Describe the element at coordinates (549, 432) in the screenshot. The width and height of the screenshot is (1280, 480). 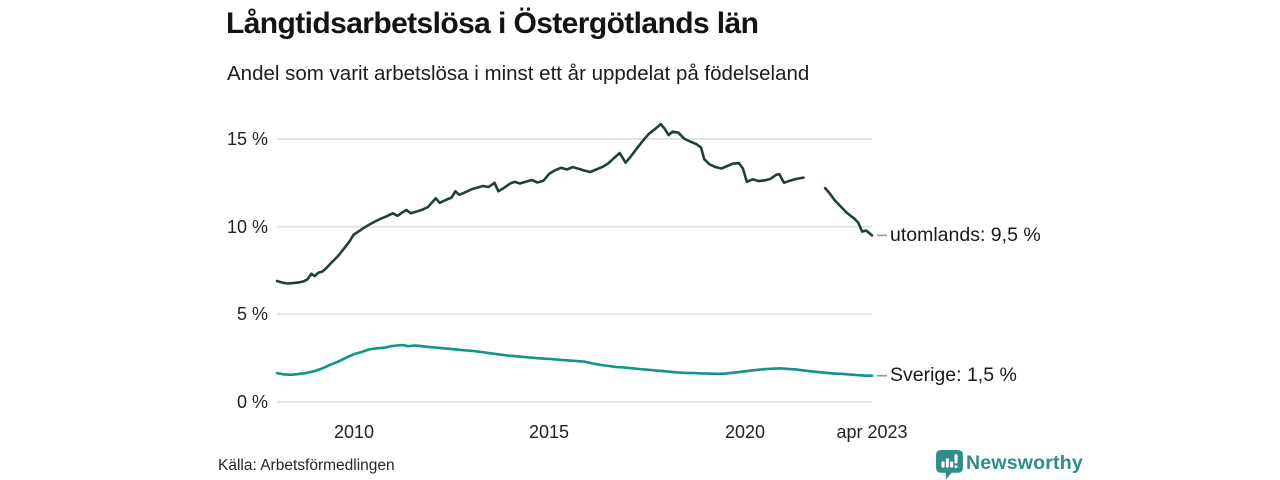
I see `x-axis-tick-label: 2015` at that location.